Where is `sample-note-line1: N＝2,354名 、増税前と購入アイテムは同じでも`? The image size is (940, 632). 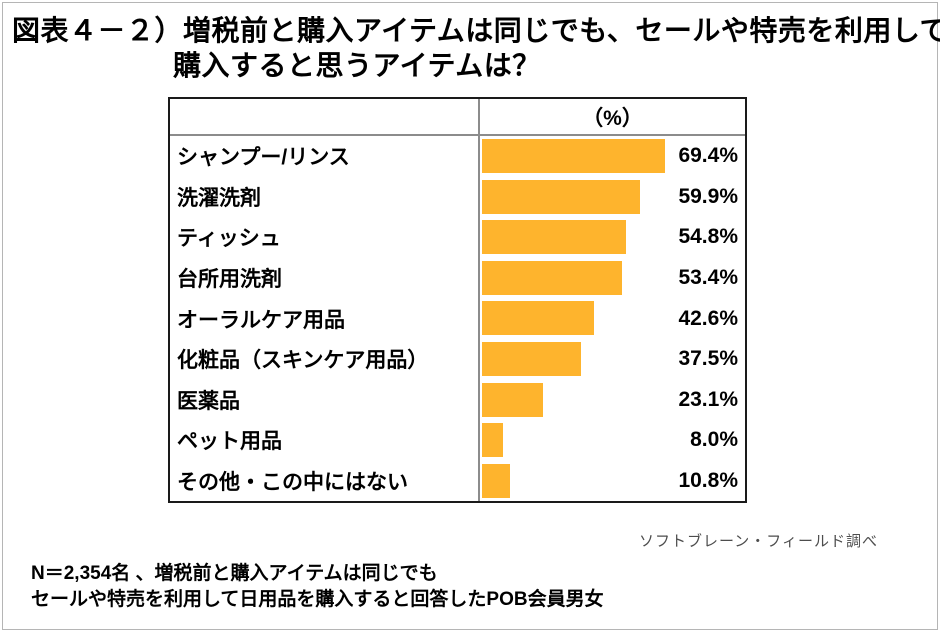
sample-note-line1: N＝2,354名 、増税前と購入アイテムは同じでも is located at coordinates (234, 573).